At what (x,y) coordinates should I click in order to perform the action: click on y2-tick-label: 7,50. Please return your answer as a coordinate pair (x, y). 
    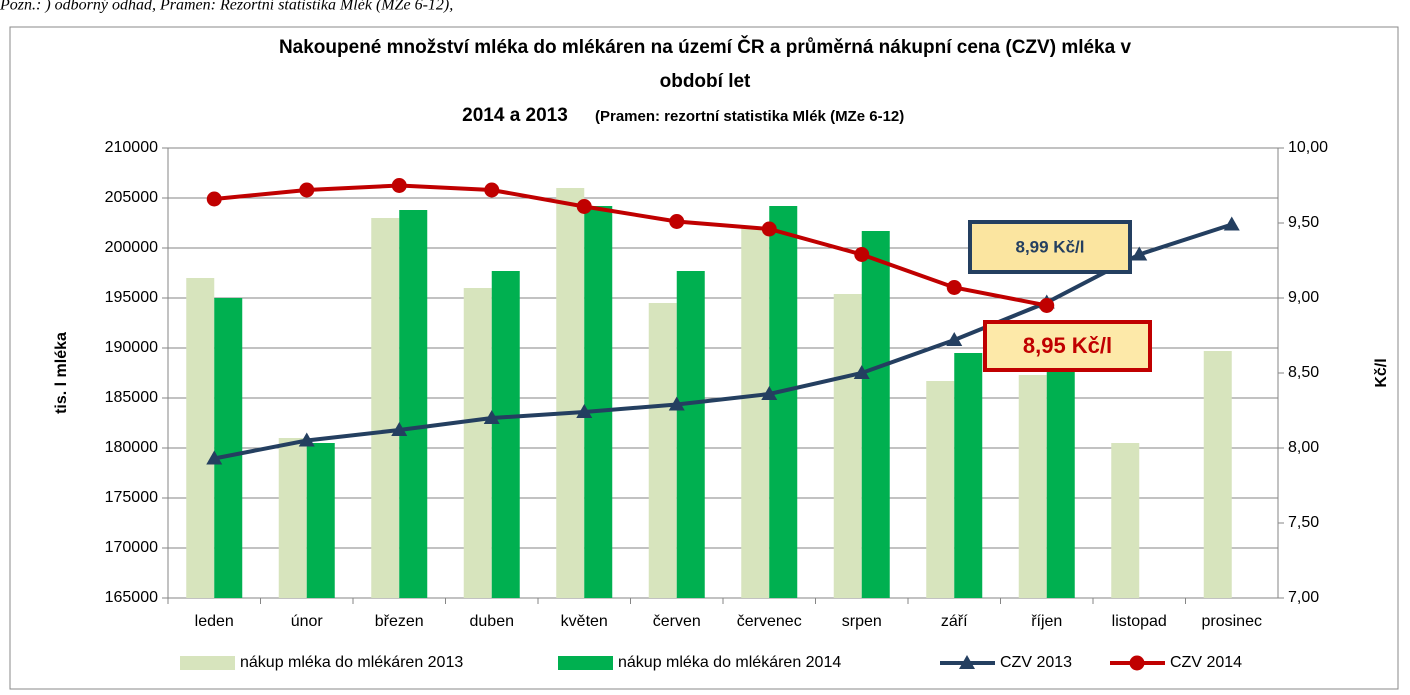
    Looking at the image, I should click on (1303, 522).